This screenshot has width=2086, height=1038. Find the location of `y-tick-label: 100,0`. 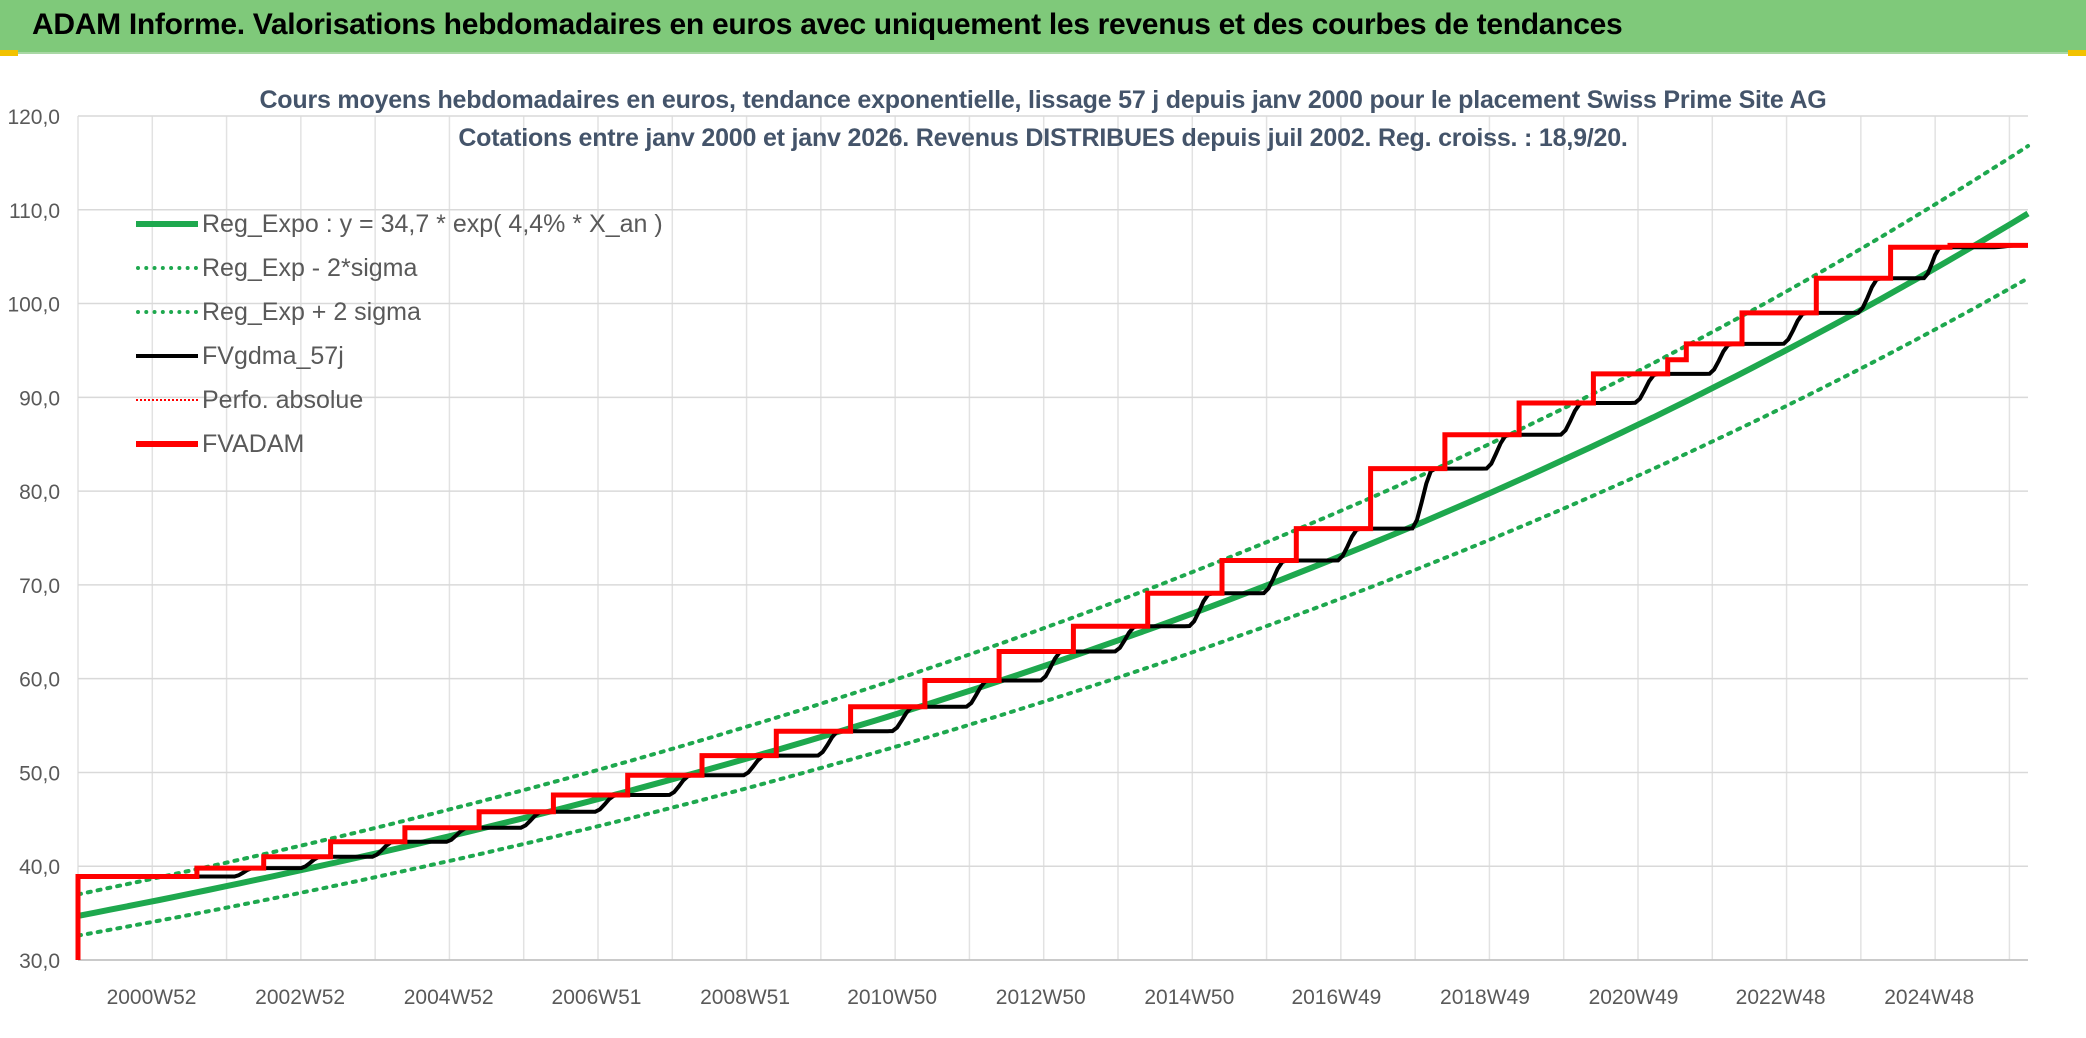

y-tick-label: 100,0 is located at coordinates (33, 305).